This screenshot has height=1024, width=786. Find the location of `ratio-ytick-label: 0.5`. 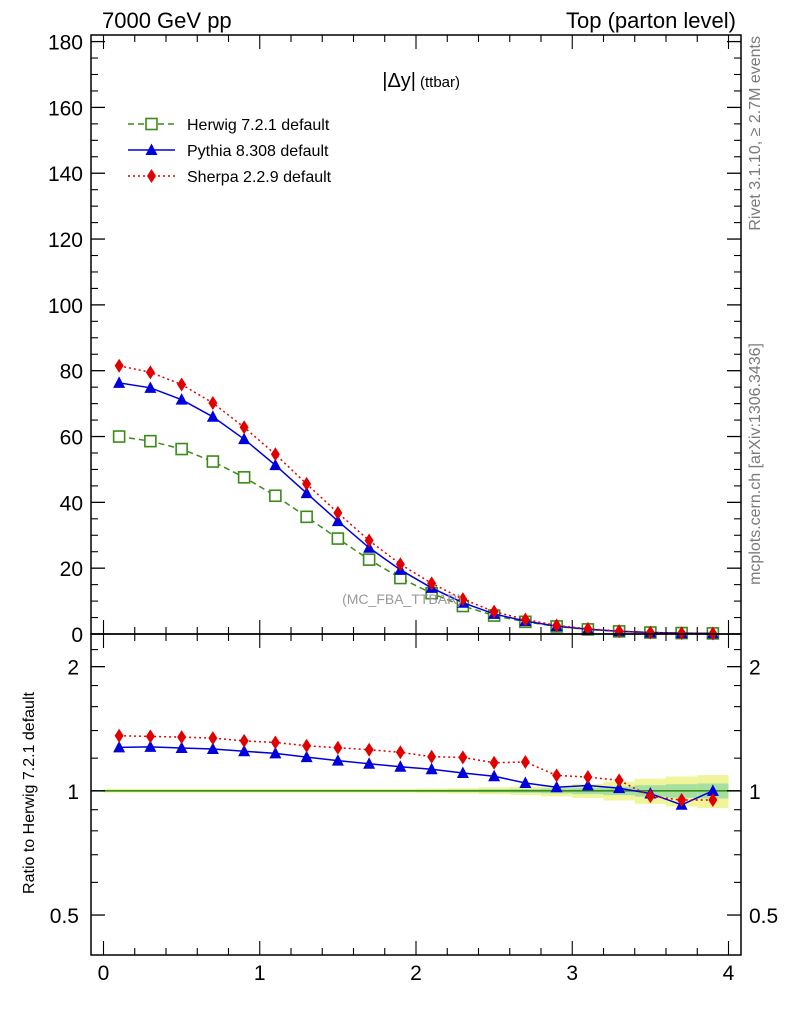

ratio-ytick-label: 0.5 is located at coordinates (64, 916).